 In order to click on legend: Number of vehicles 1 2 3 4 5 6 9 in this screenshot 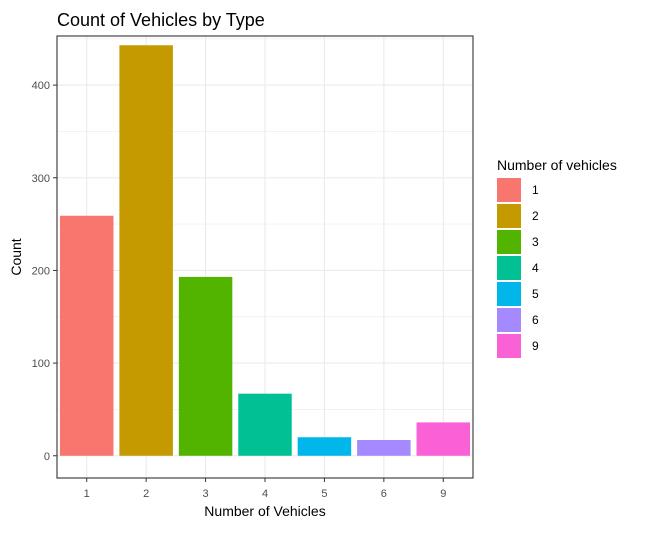, I will do `click(557, 257)`.